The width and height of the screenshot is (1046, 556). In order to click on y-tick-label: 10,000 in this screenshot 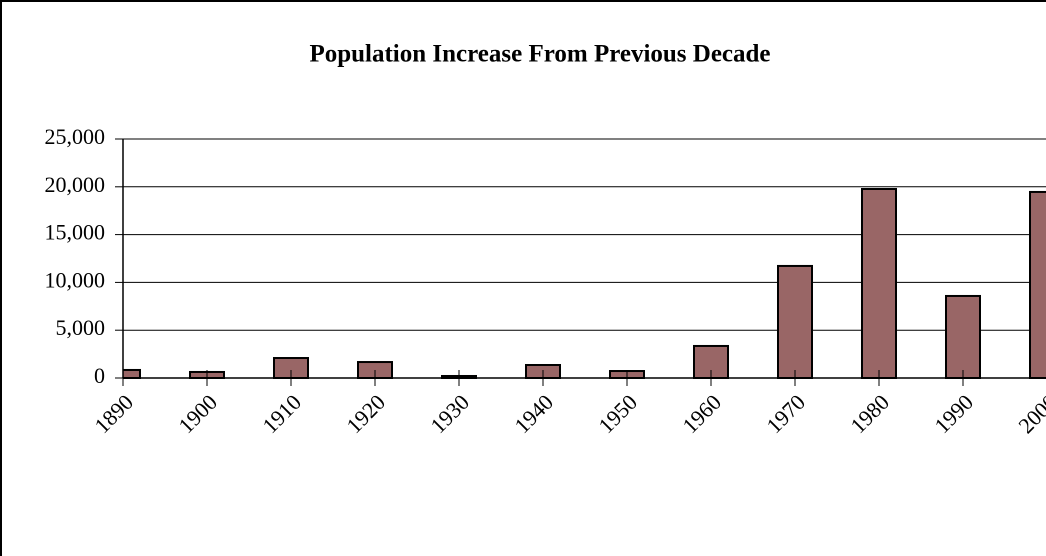, I will do `click(75, 279)`.